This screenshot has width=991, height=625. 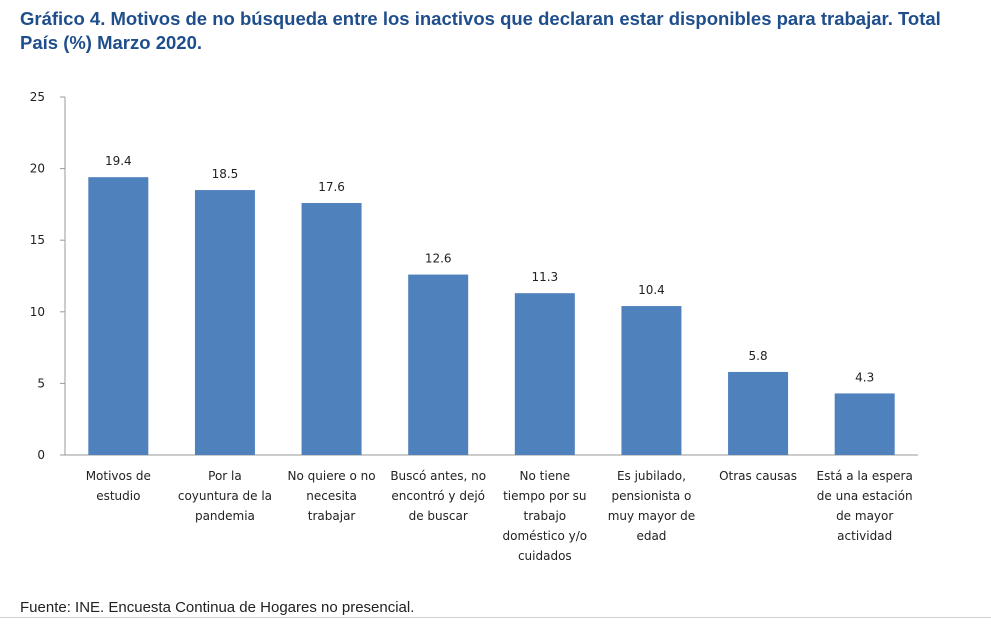 I want to click on category-label: Buscó antes, no encontró y dejó de buscar, so click(x=438, y=496).